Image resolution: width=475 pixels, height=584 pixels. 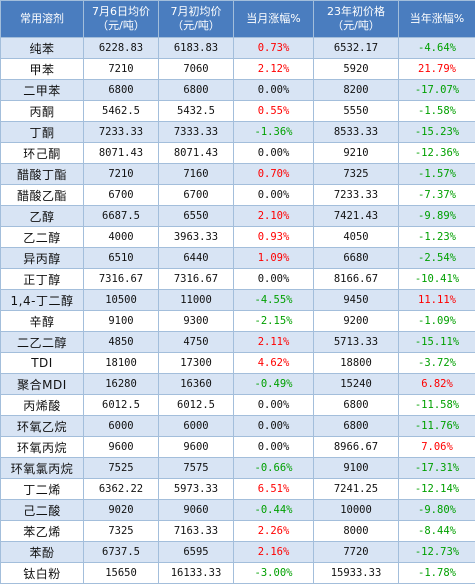 What do you see at coordinates (196, 300) in the screenshot?
I see `month-start-price: 11000` at bounding box center [196, 300].